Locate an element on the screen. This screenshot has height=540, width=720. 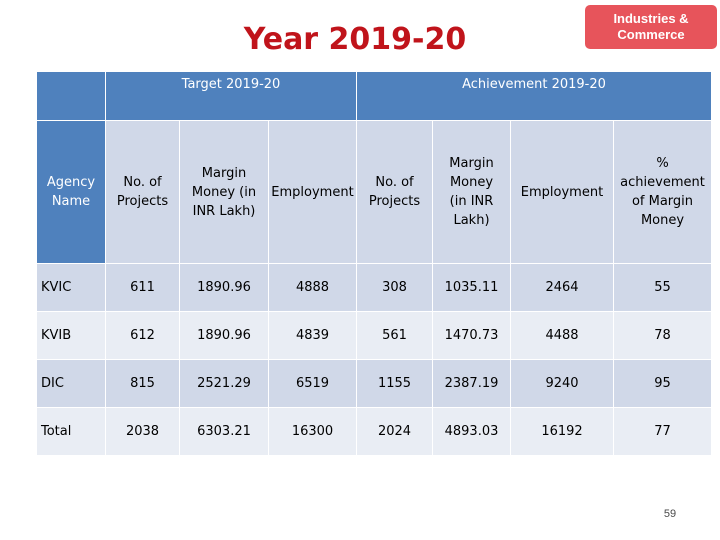
table-cell: 1155 is located at coordinates (394, 383).